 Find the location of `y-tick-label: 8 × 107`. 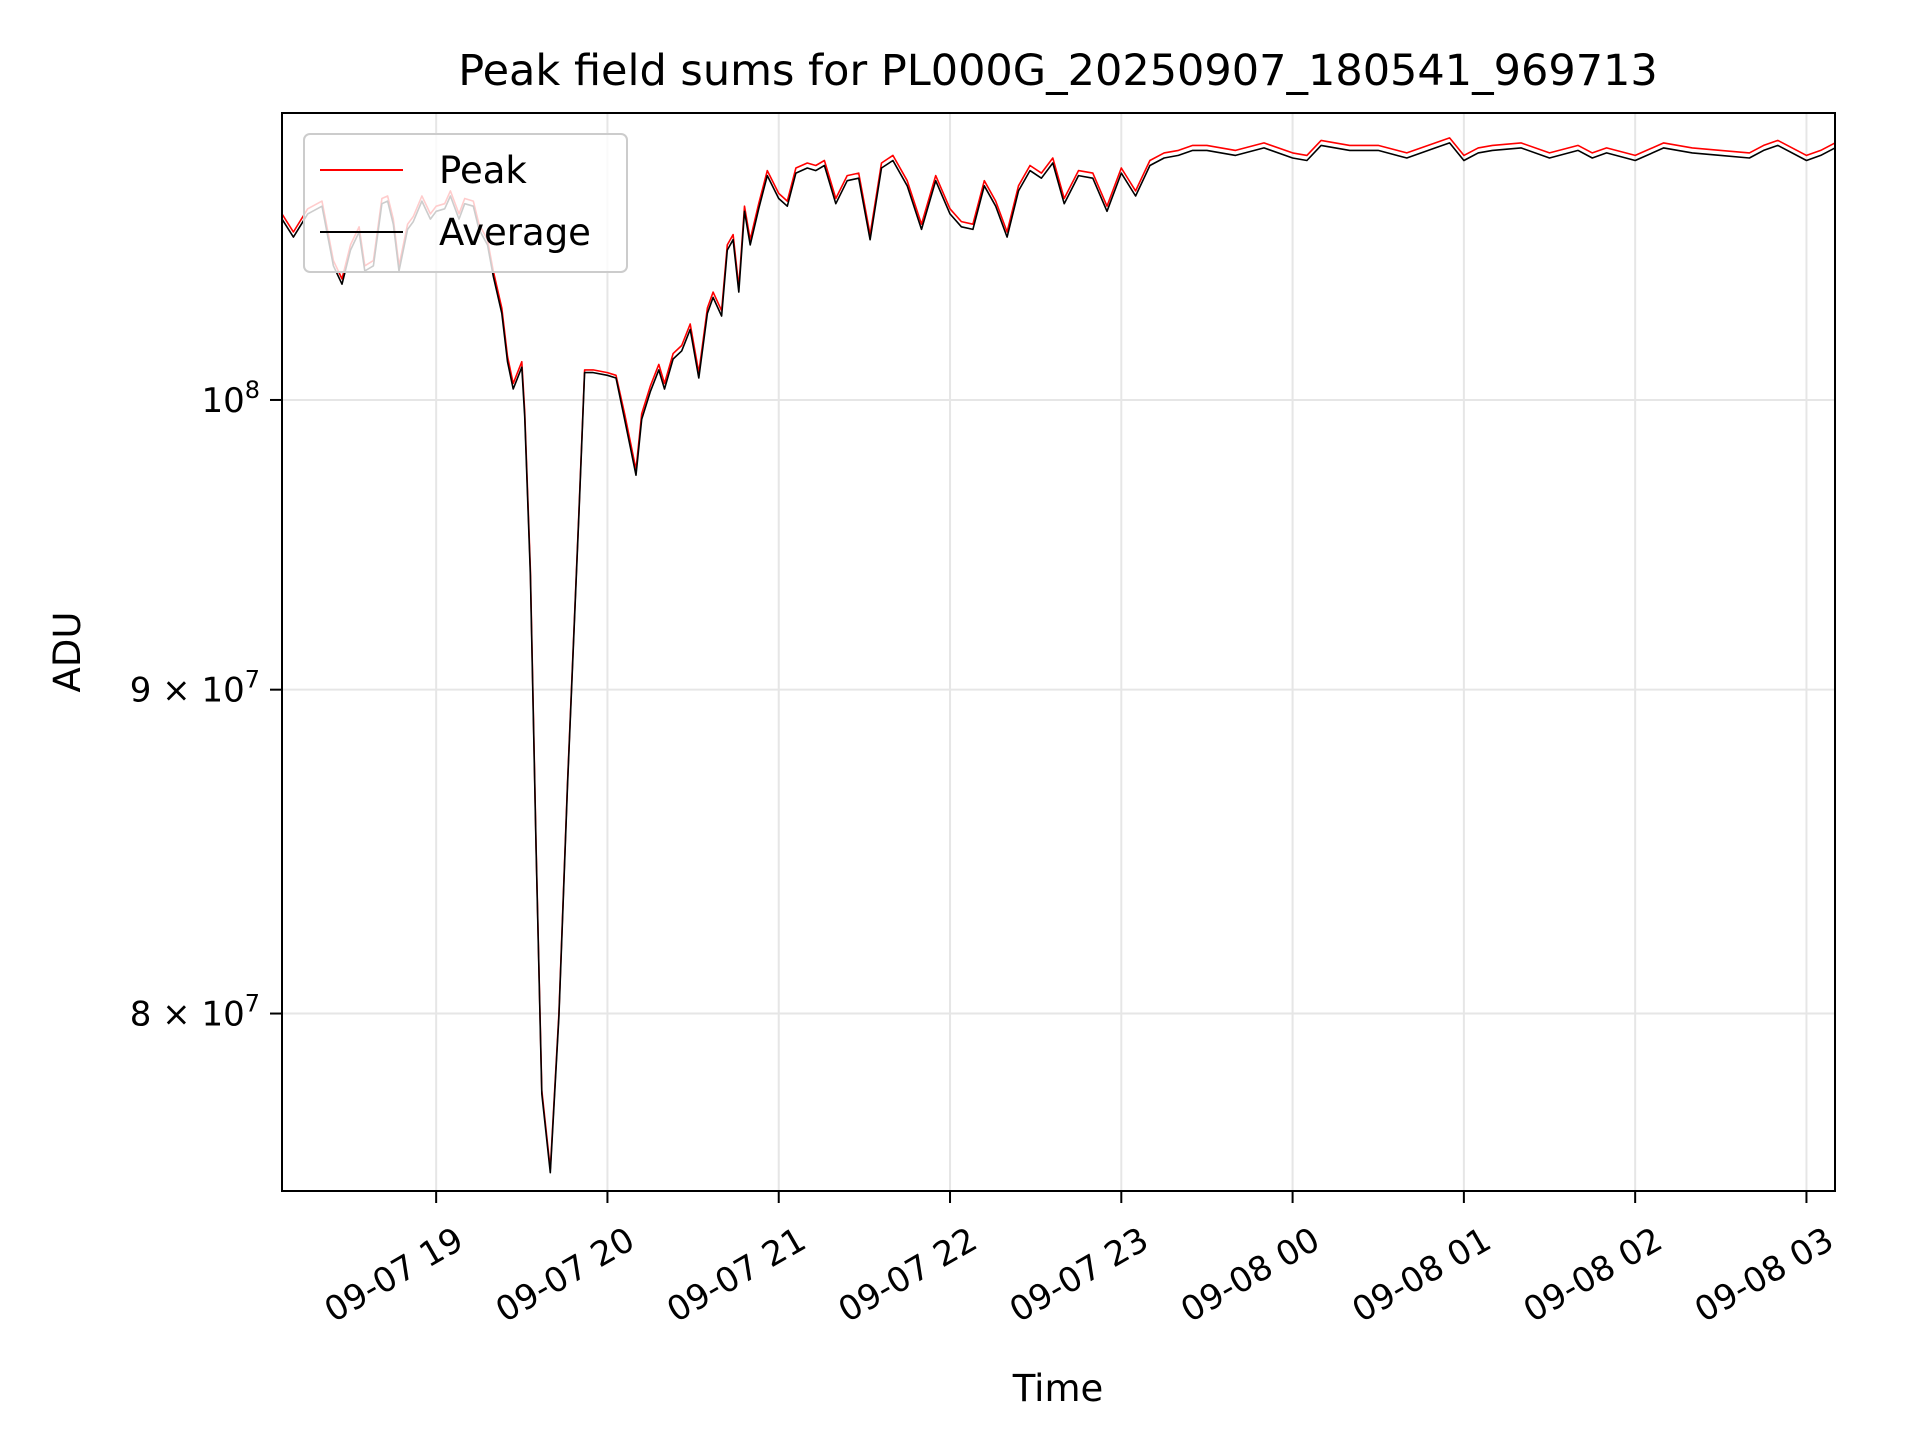

y-tick-label: 8 × 107 is located at coordinates (195, 1012).